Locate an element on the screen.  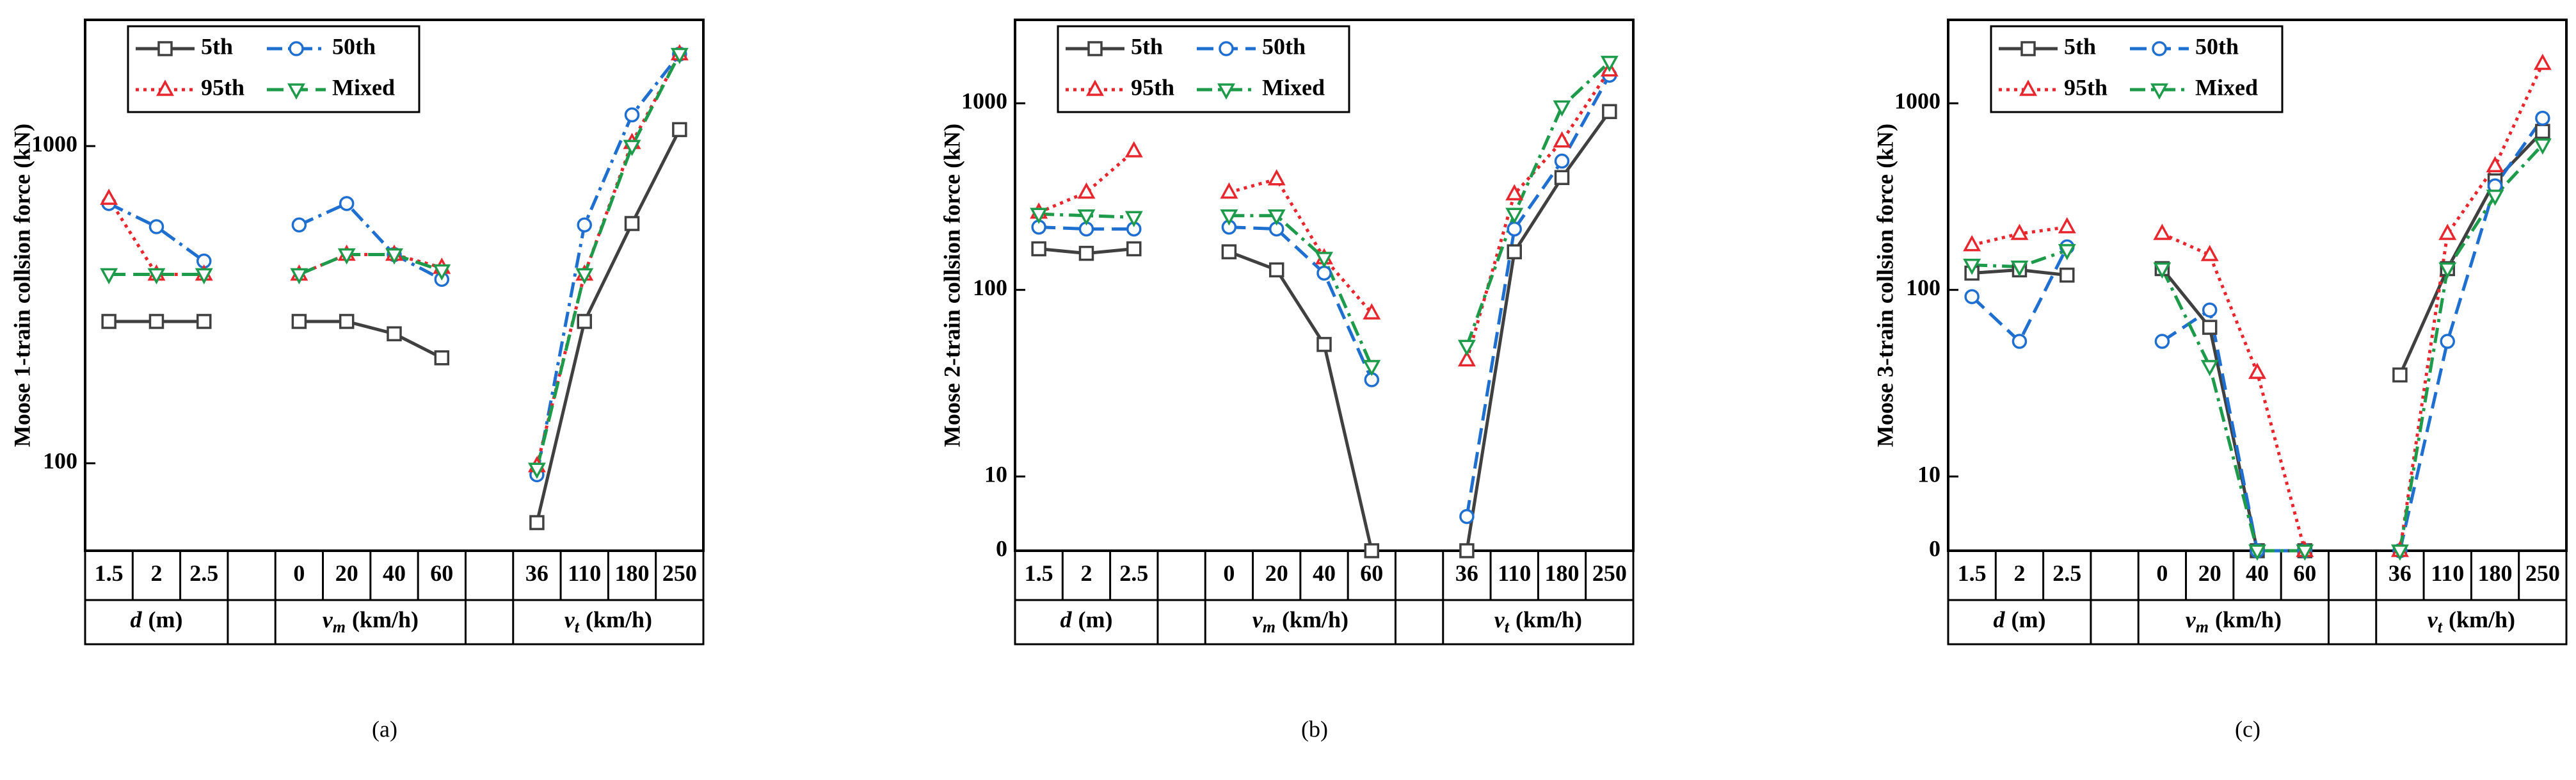
table-frame is located at coordinates (394, 597).